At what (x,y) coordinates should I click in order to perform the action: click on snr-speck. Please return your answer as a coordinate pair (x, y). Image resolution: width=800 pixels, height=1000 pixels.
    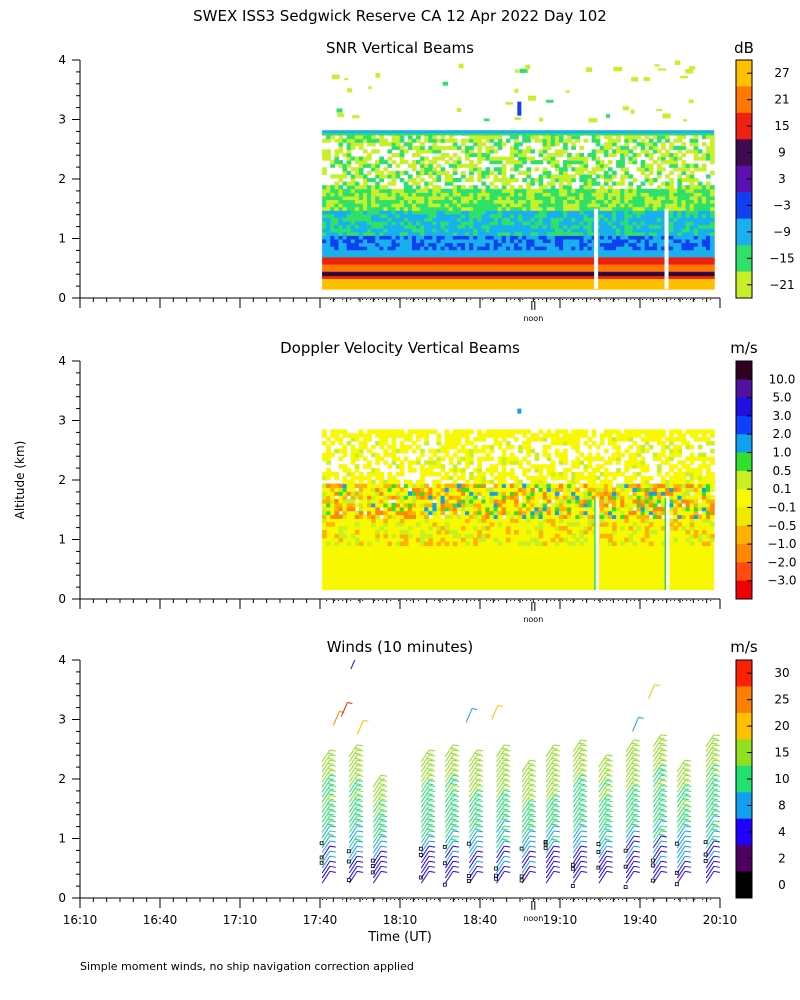
    Looking at the image, I should click on (340, 115).